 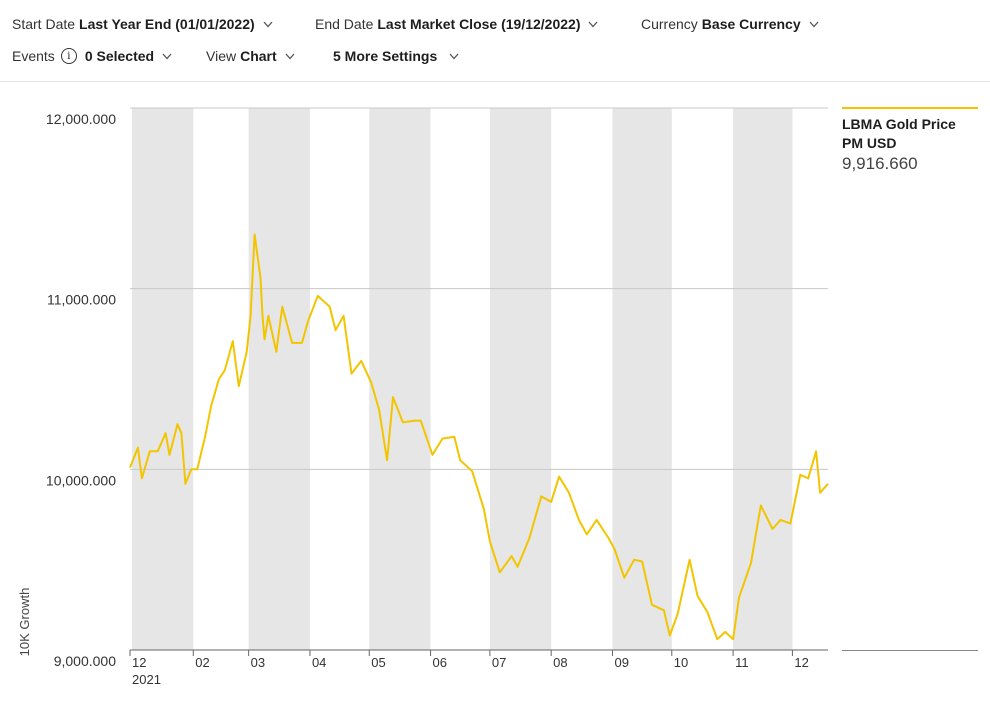 I want to click on end-date-label: End Date, so click(x=344, y=24).